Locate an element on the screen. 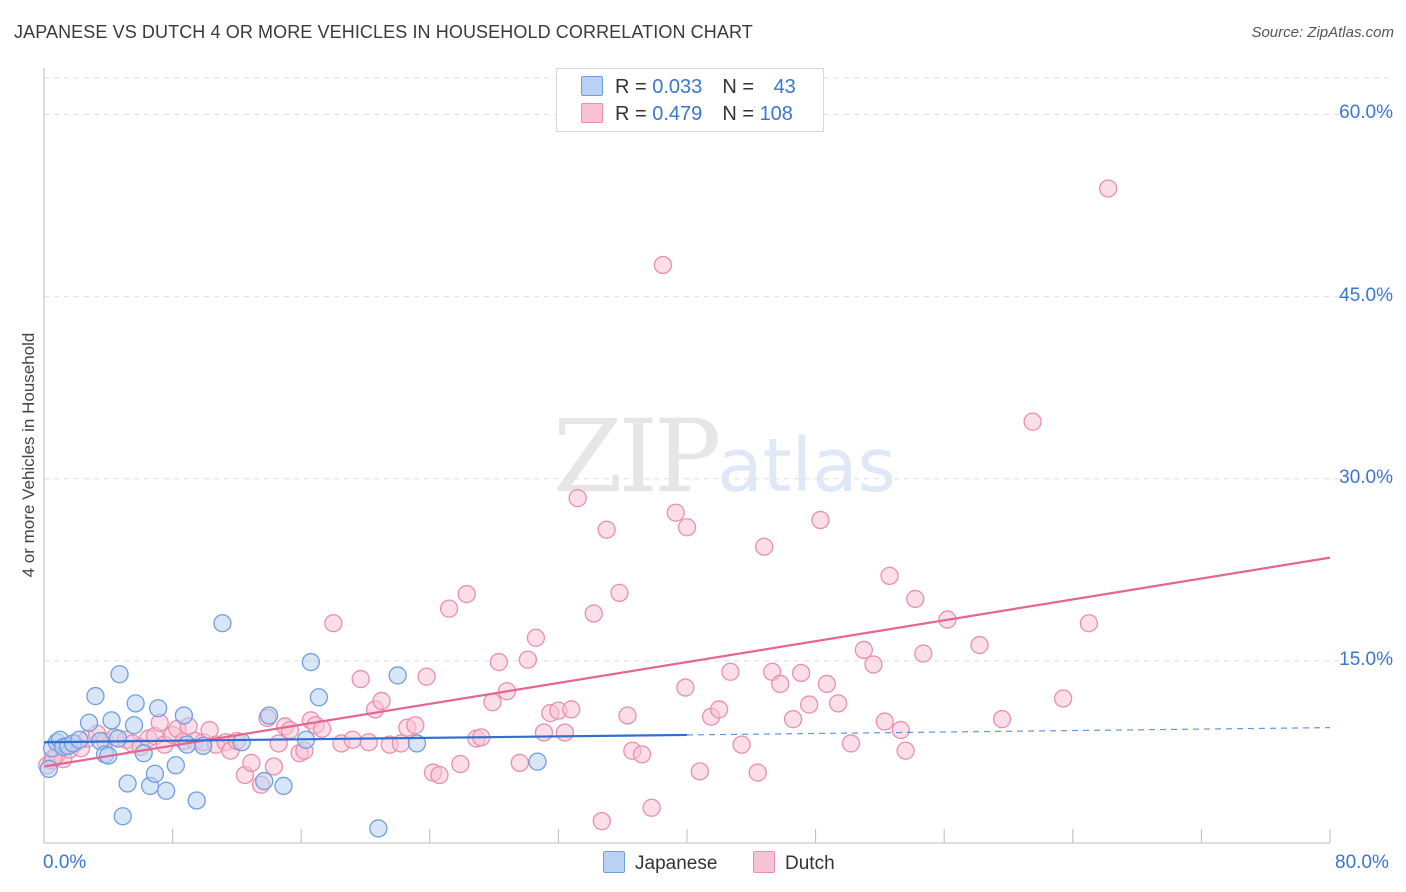 This screenshot has width=1406, height=892. japanese-swatch-icon is located at coordinates (592, 86).